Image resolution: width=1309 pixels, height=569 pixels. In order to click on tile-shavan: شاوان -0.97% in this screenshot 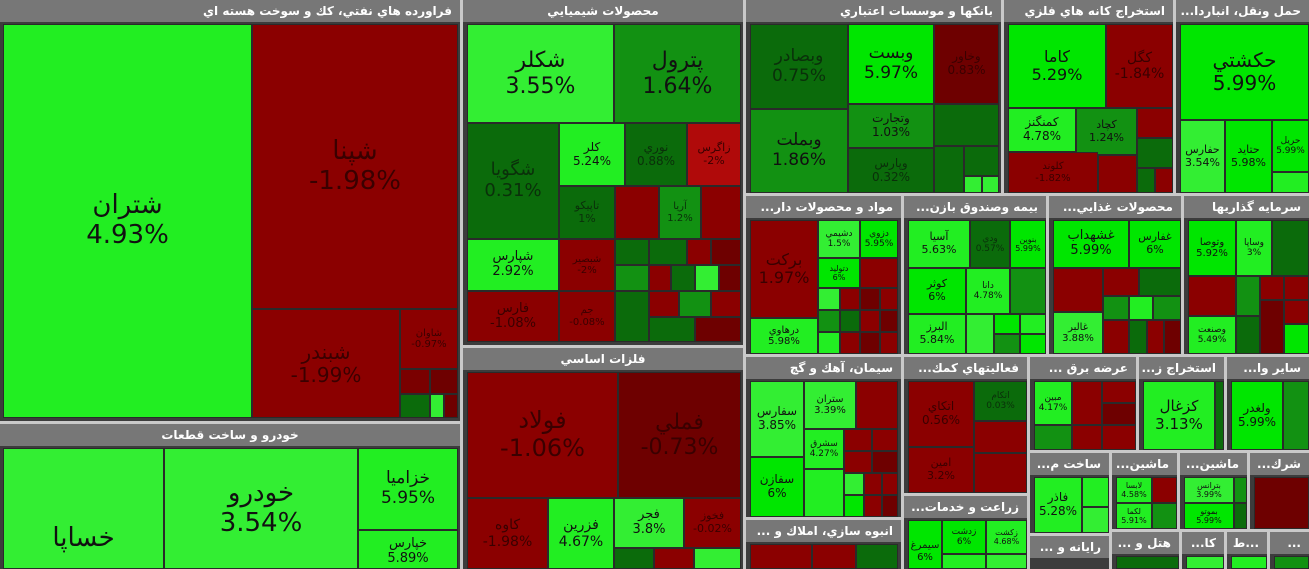, I will do `click(429, 339)`.